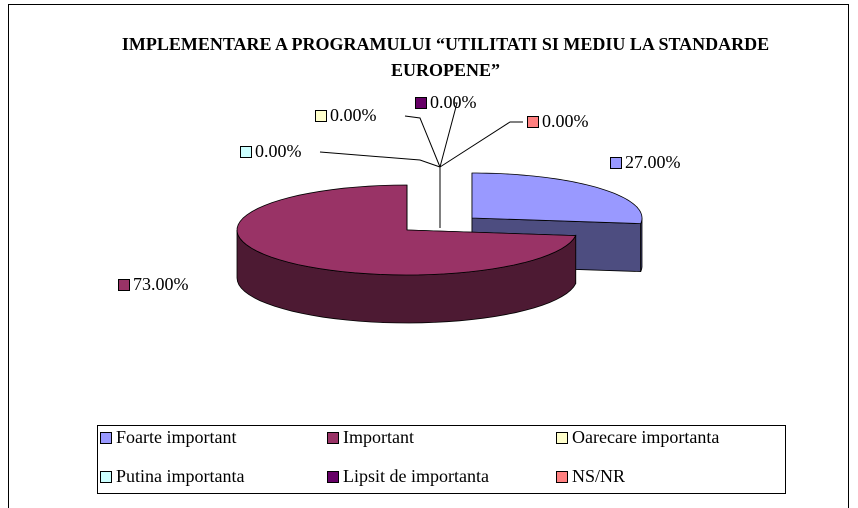 This screenshot has width=858, height=508. I want to click on legend-label: Lipsit de importanta, so click(416, 476).